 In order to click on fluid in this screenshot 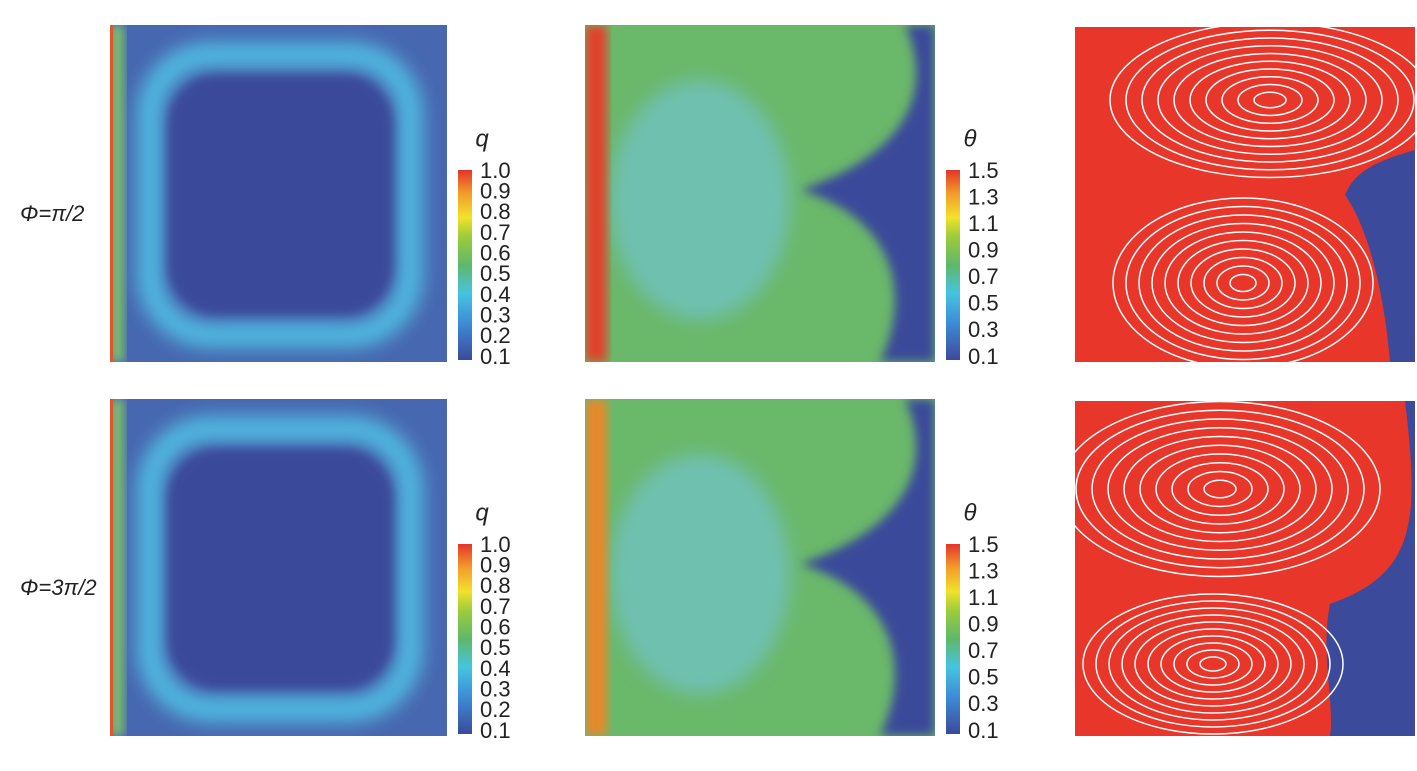, I will do `click(1243, 568)`.